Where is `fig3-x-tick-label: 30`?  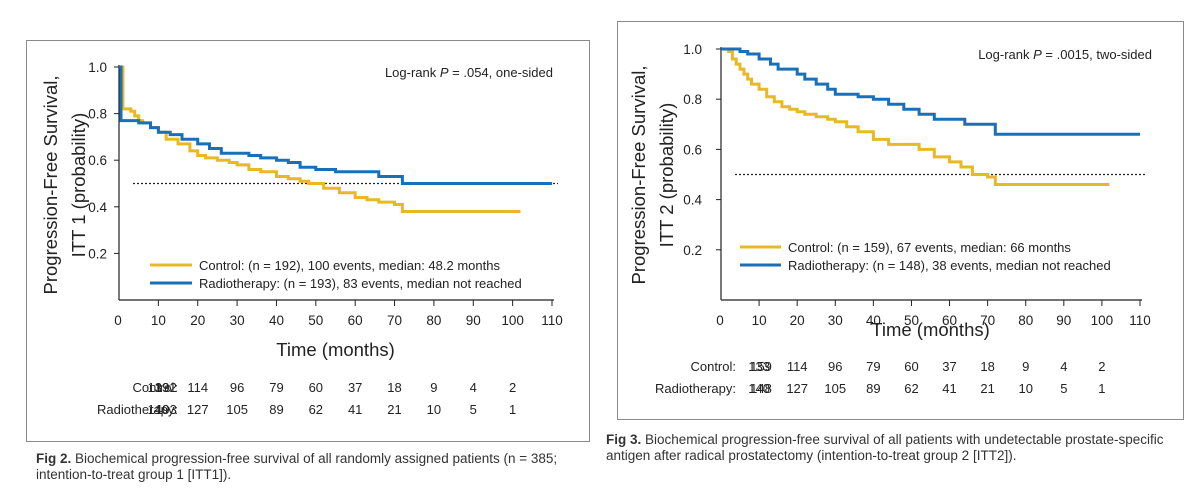 fig3-x-tick-label: 30 is located at coordinates (835, 320).